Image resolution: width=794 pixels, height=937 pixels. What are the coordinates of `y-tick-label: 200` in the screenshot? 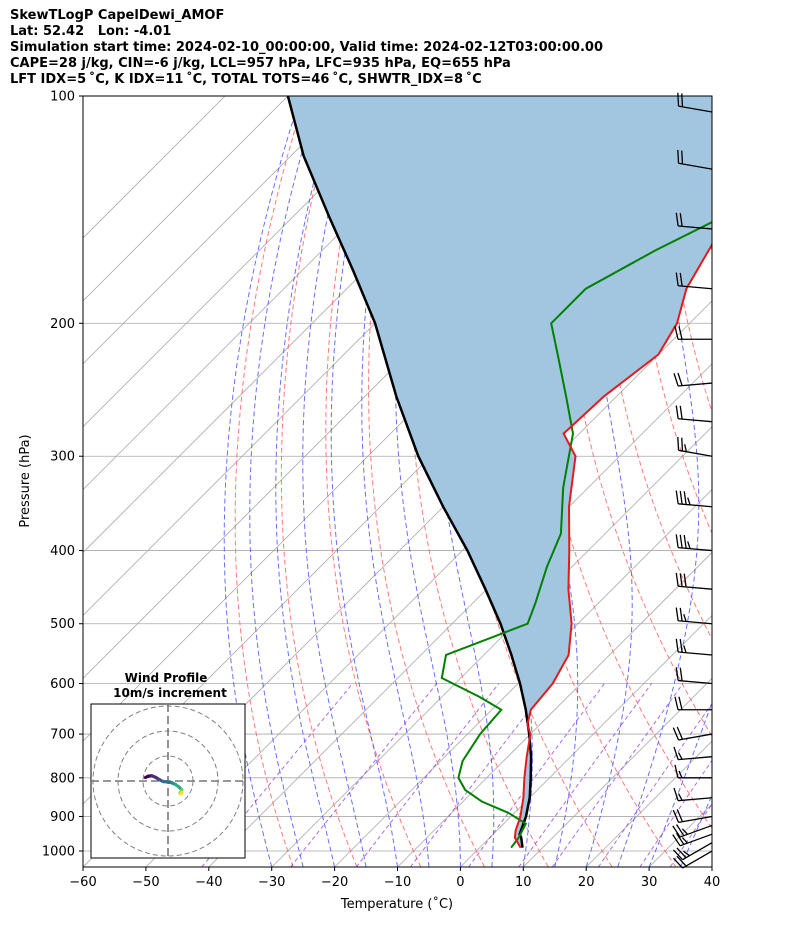 It's located at (62, 324).